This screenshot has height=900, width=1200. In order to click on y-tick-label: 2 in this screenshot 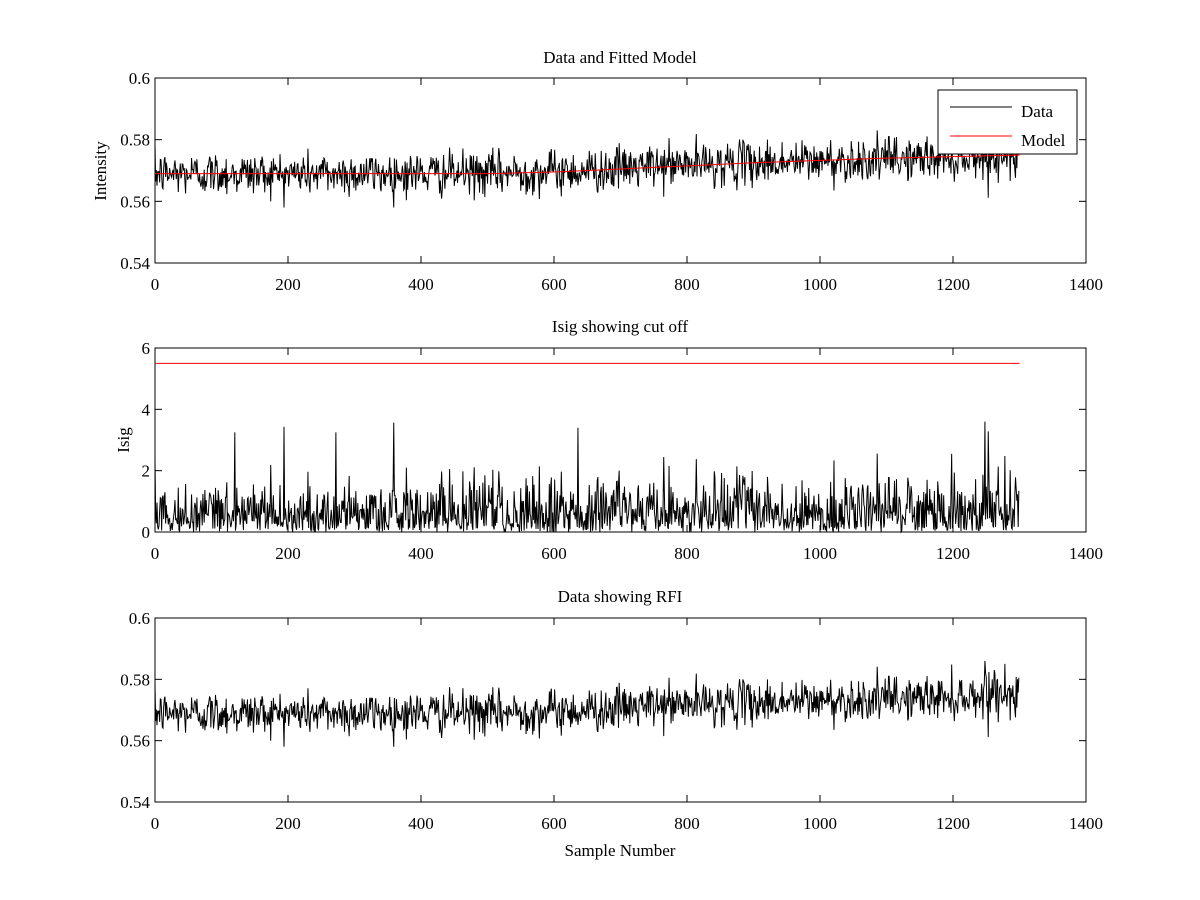, I will do `click(146, 471)`.